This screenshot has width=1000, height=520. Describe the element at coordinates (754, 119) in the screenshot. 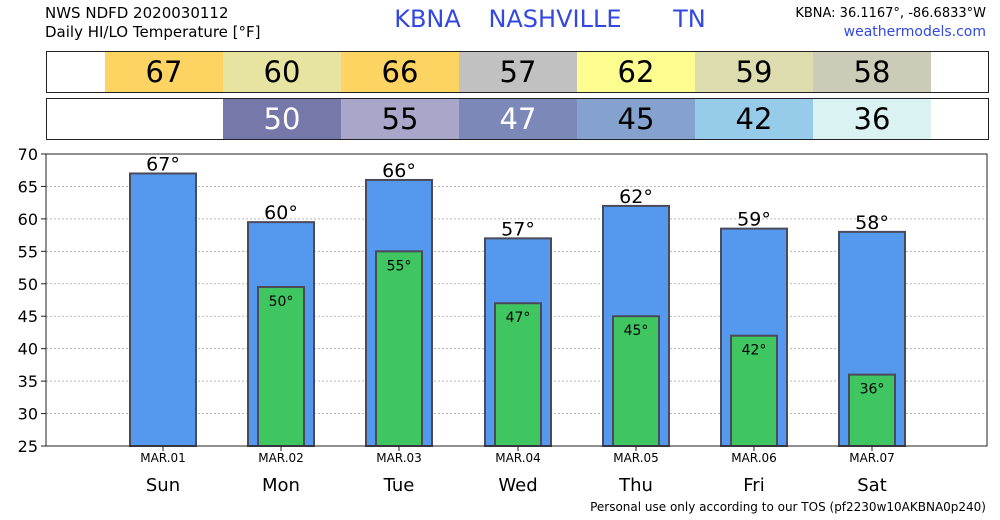

I see `lo_strip-cell: 42` at that location.